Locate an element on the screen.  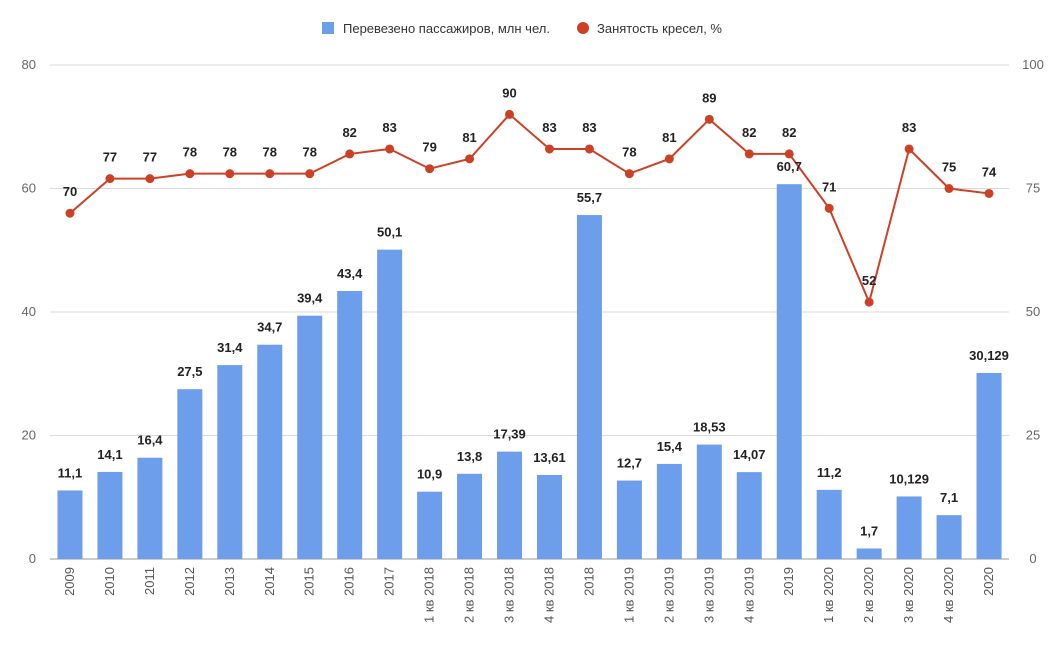
bar-data-label: 34,7 is located at coordinates (269, 327).